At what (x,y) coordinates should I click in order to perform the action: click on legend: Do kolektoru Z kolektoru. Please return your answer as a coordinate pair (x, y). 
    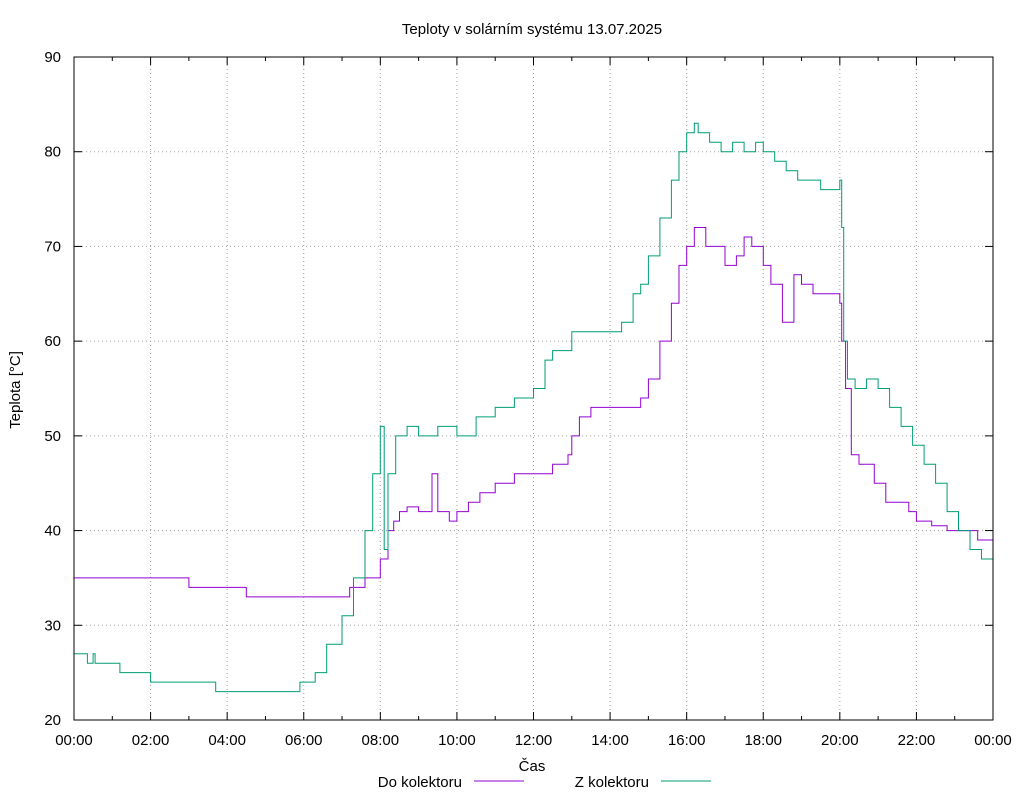
    Looking at the image, I should click on (544, 782).